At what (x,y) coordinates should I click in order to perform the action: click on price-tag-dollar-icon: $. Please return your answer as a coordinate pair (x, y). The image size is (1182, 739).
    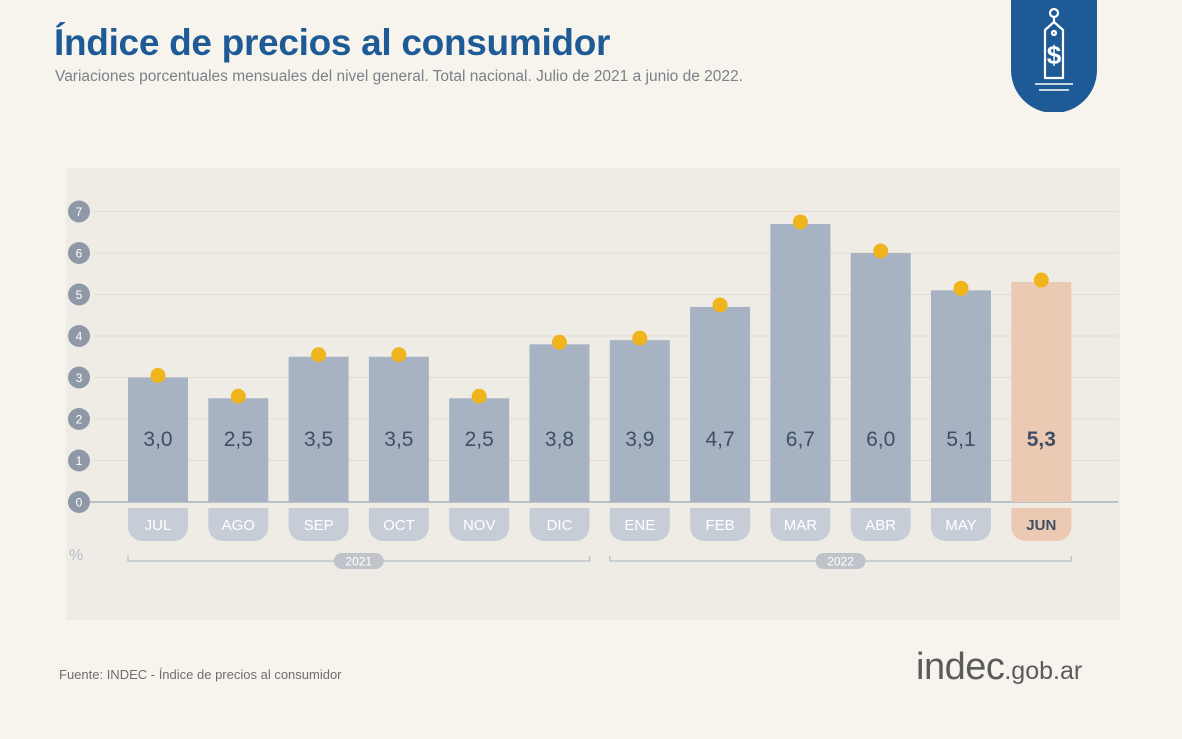
    Looking at the image, I should click on (1054, 56).